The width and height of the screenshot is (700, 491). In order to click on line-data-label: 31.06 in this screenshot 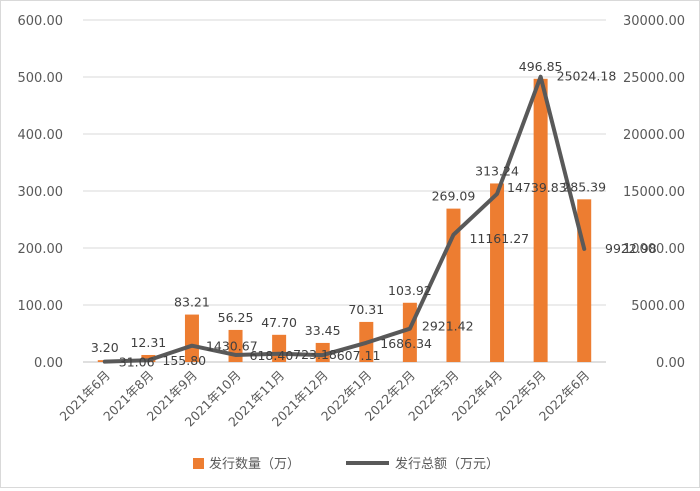, I will do `click(137, 362)`.